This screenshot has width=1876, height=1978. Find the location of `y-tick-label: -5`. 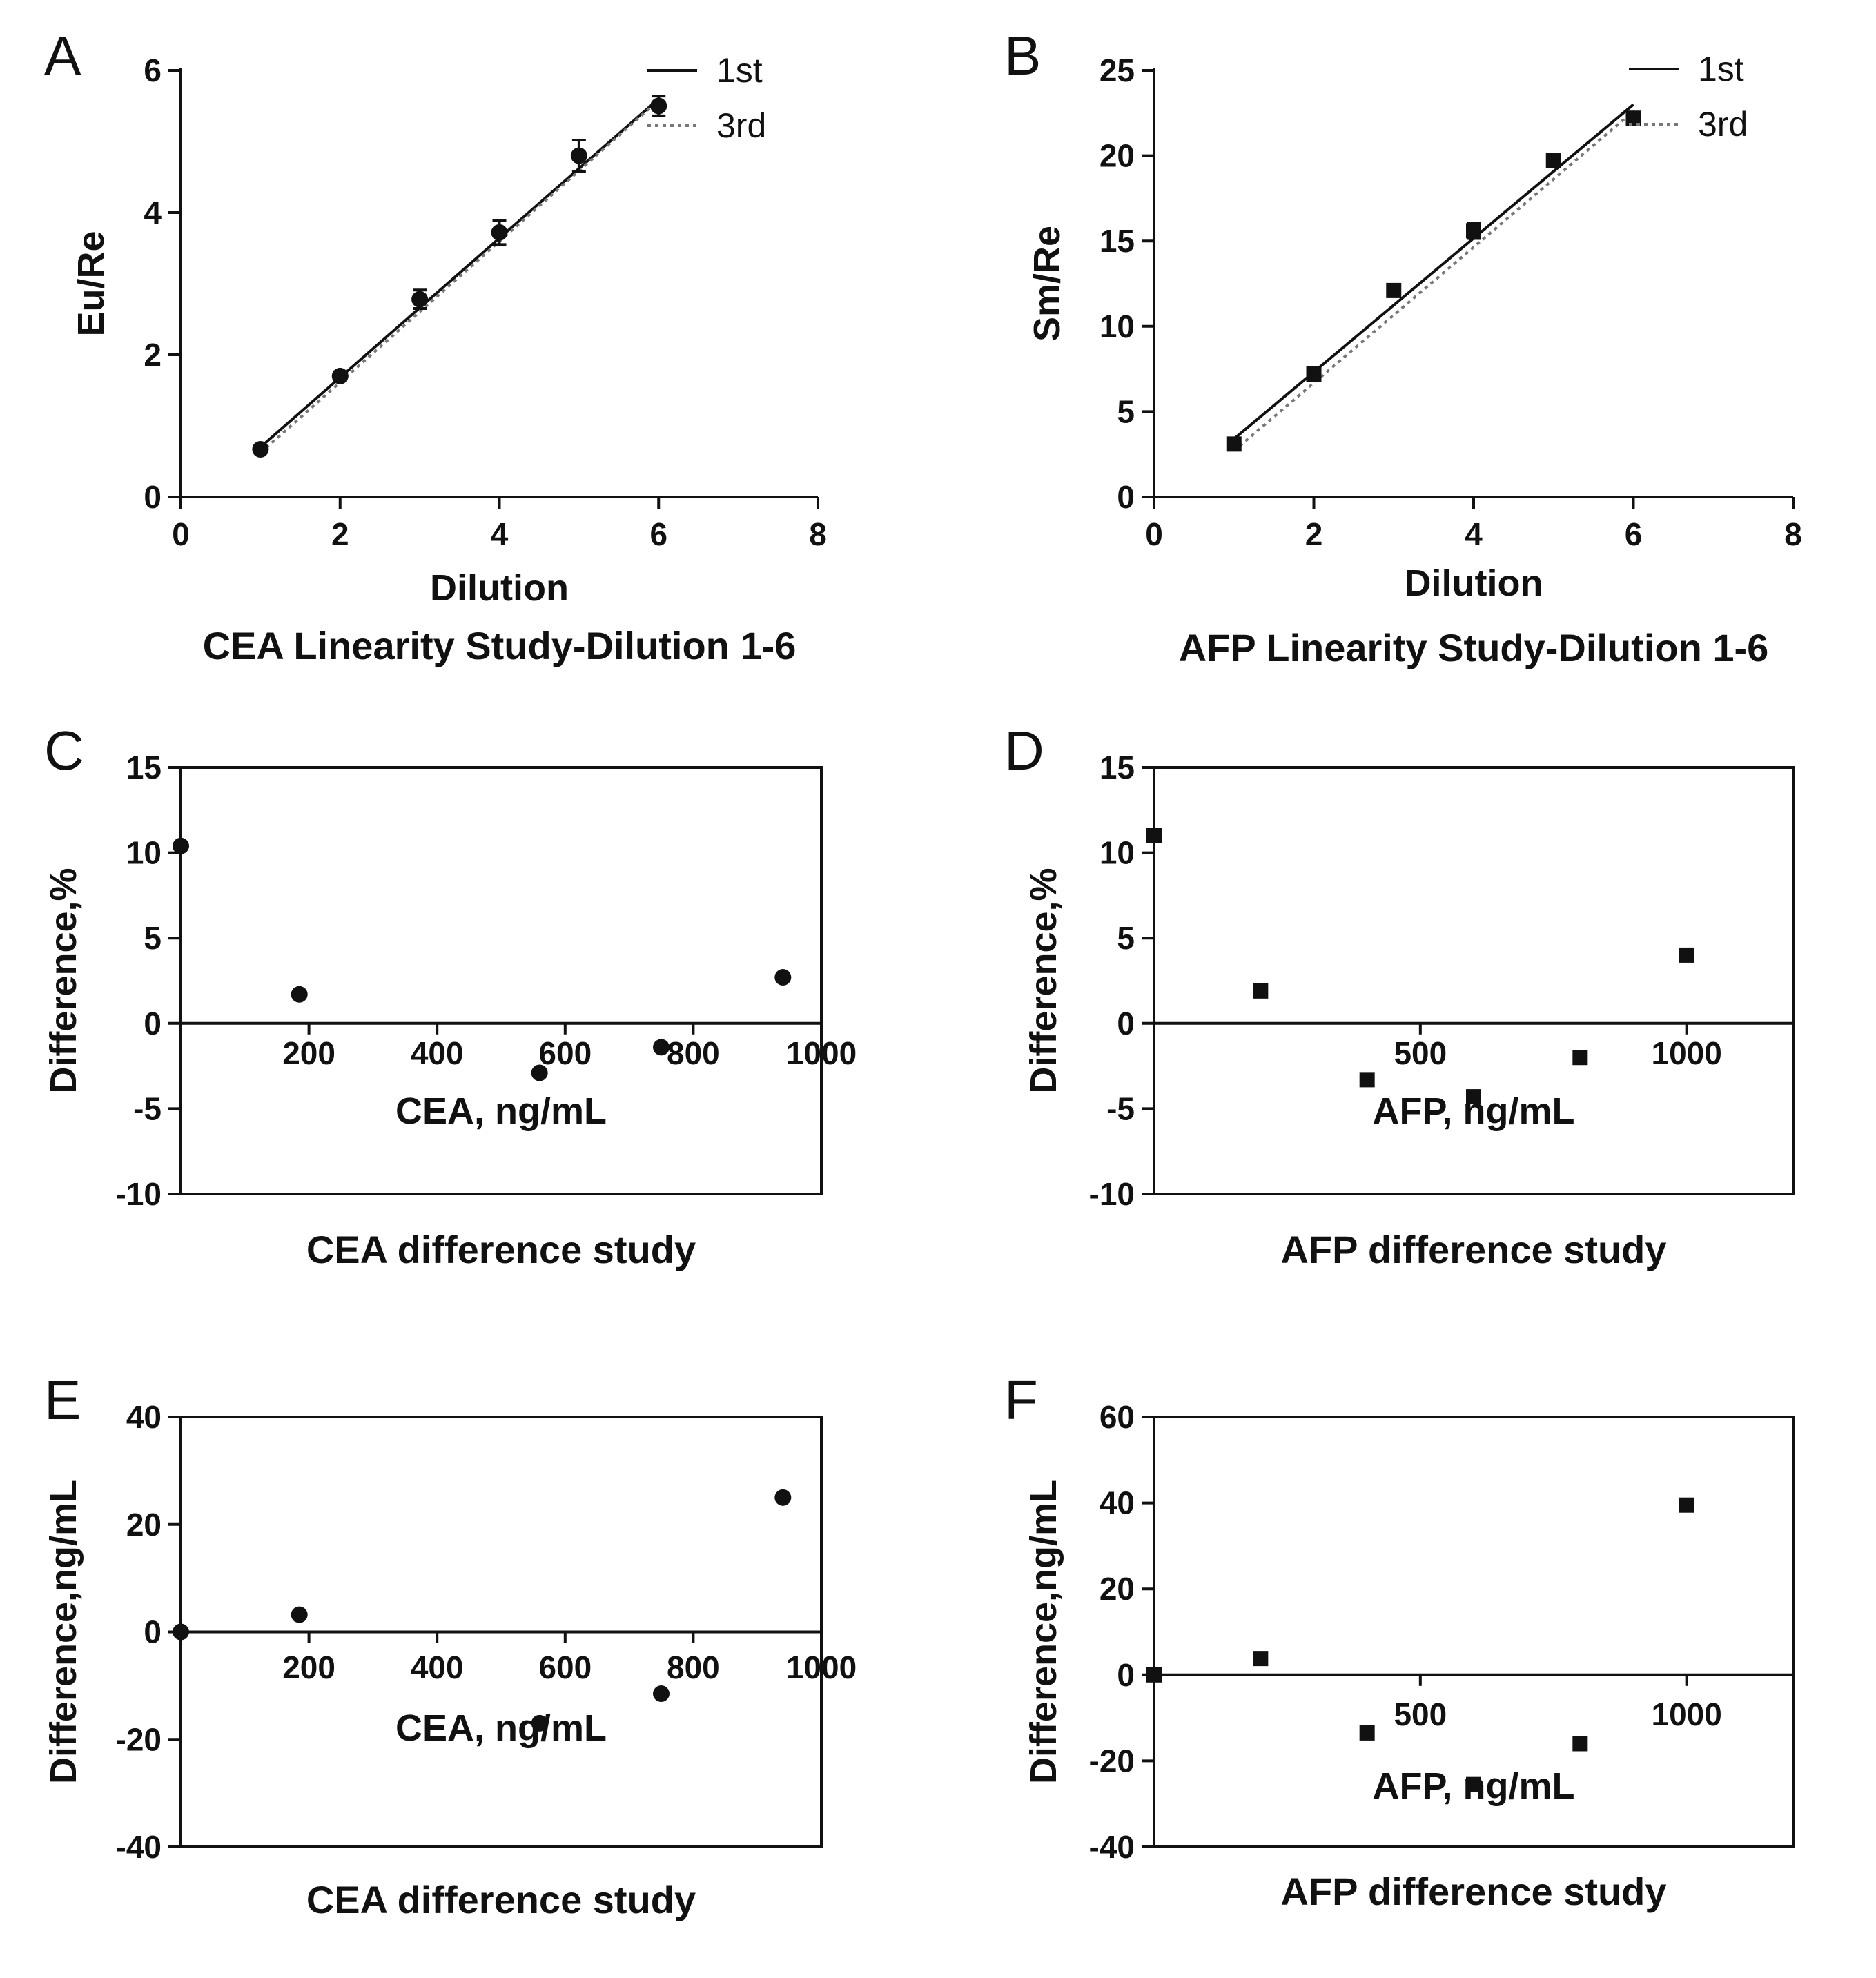

y-tick-label: -5 is located at coordinates (1121, 1108).